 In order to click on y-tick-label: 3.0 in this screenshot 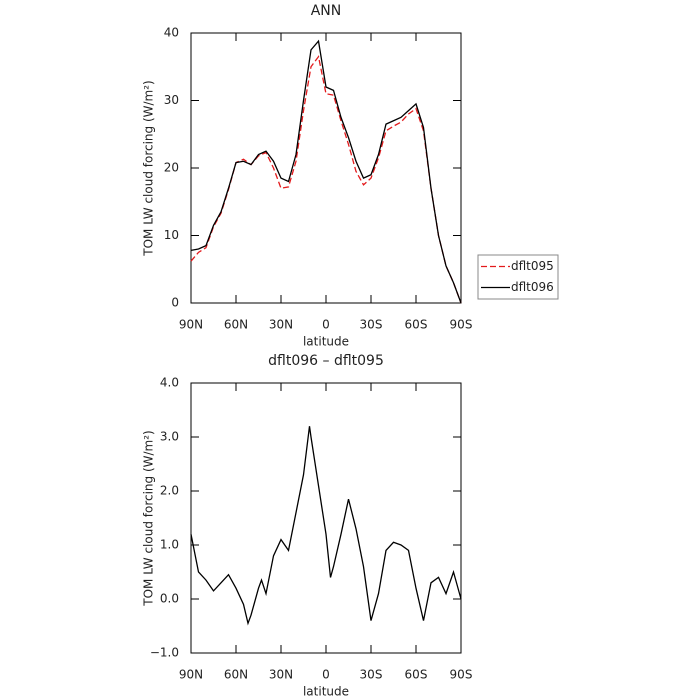, I will do `click(169, 437)`.